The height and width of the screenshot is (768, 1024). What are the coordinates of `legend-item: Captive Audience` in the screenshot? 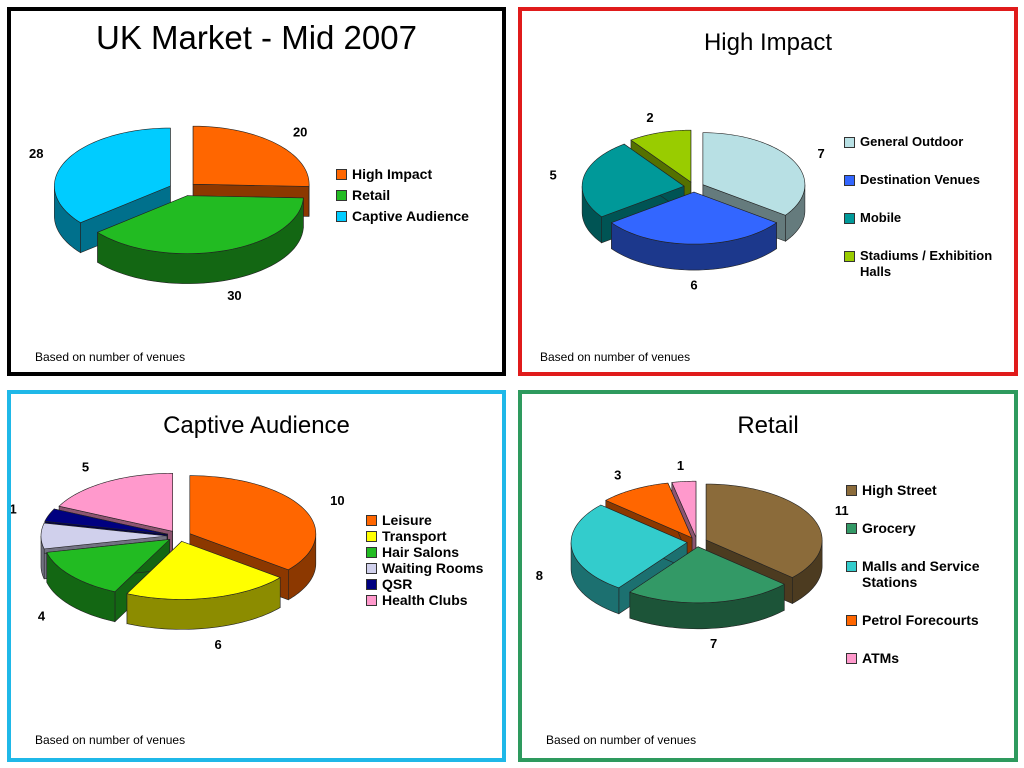 It's located at (402, 216).